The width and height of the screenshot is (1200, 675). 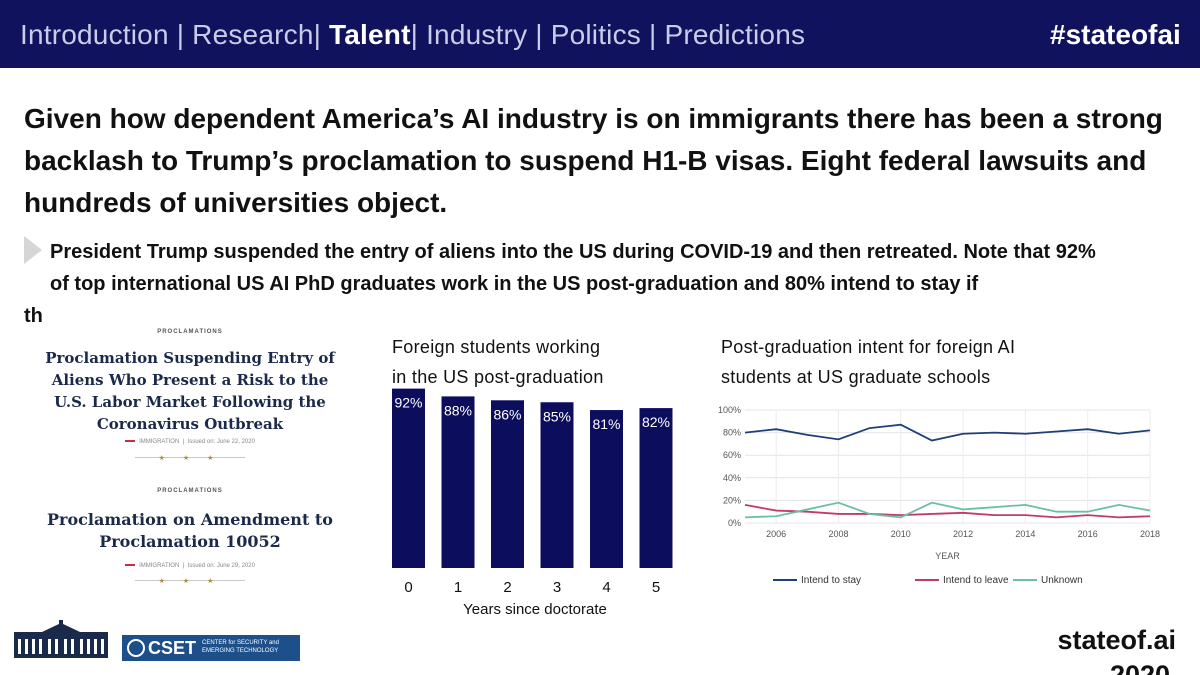 What do you see at coordinates (370, 34) in the screenshot?
I see `nav-talent: Talent` at bounding box center [370, 34].